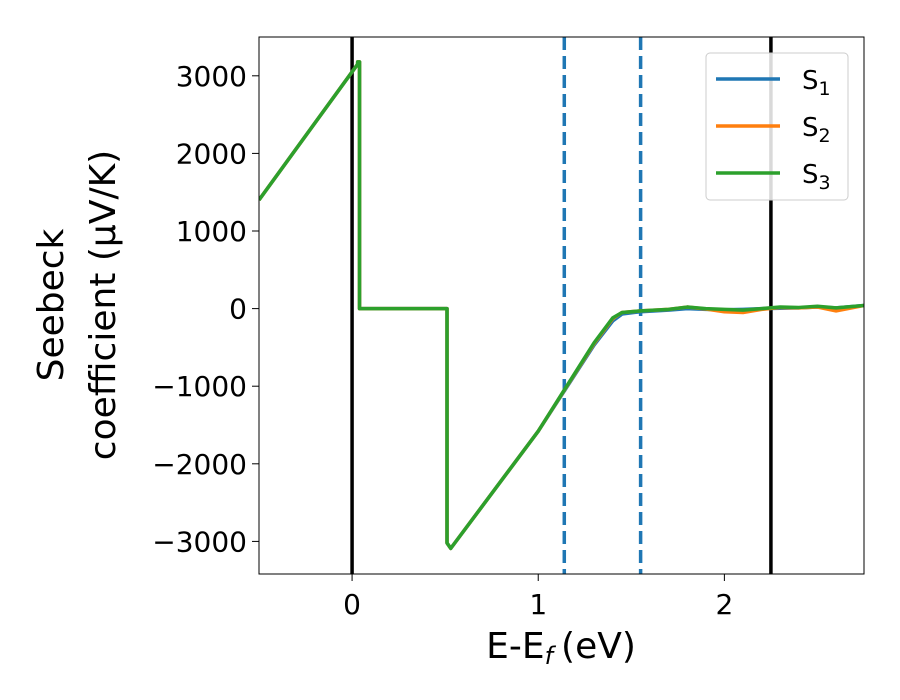  What do you see at coordinates (211, 76) in the screenshot?
I see `y-tick-label: 3000` at bounding box center [211, 76].